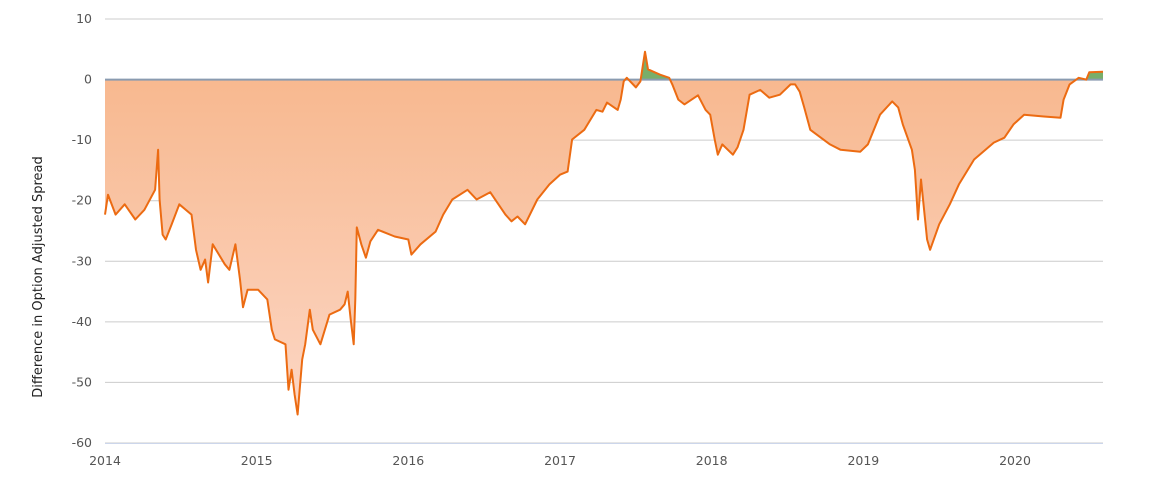 This screenshot has height=498, width=1158. I want to click on y-tick-label: 0, so click(88, 79).